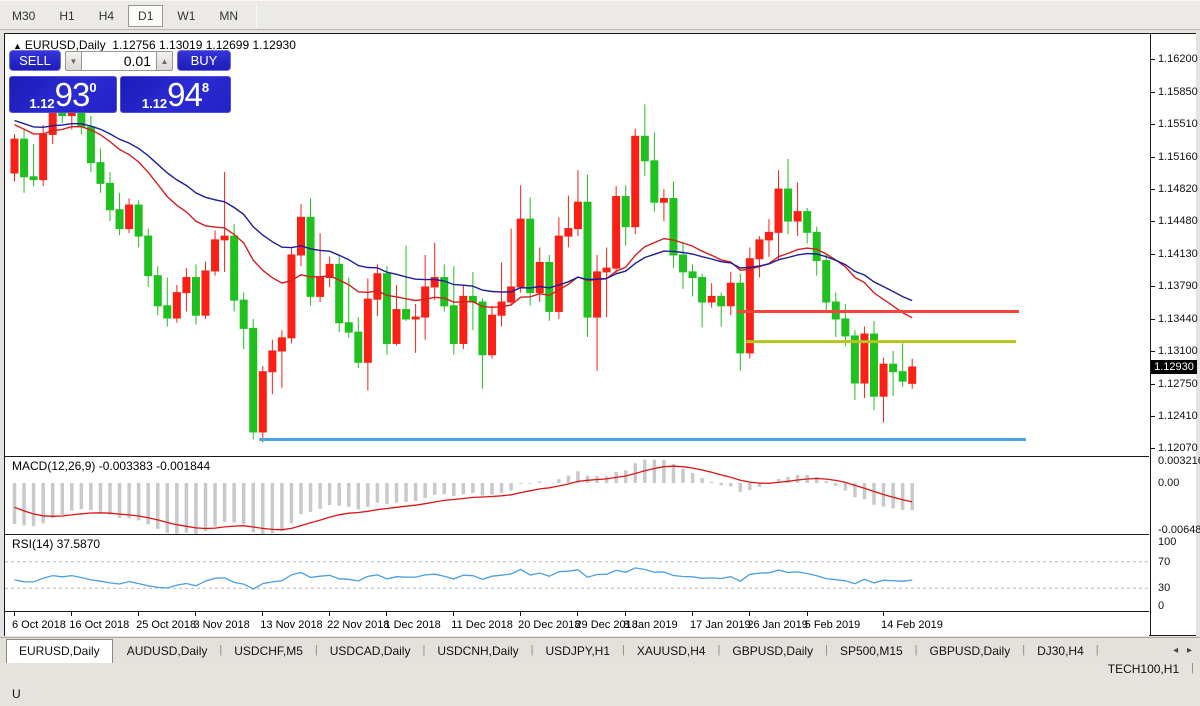  Describe the element at coordinates (370, 651) in the screenshot. I see `chart-tab: USDCAD,Daily` at that location.